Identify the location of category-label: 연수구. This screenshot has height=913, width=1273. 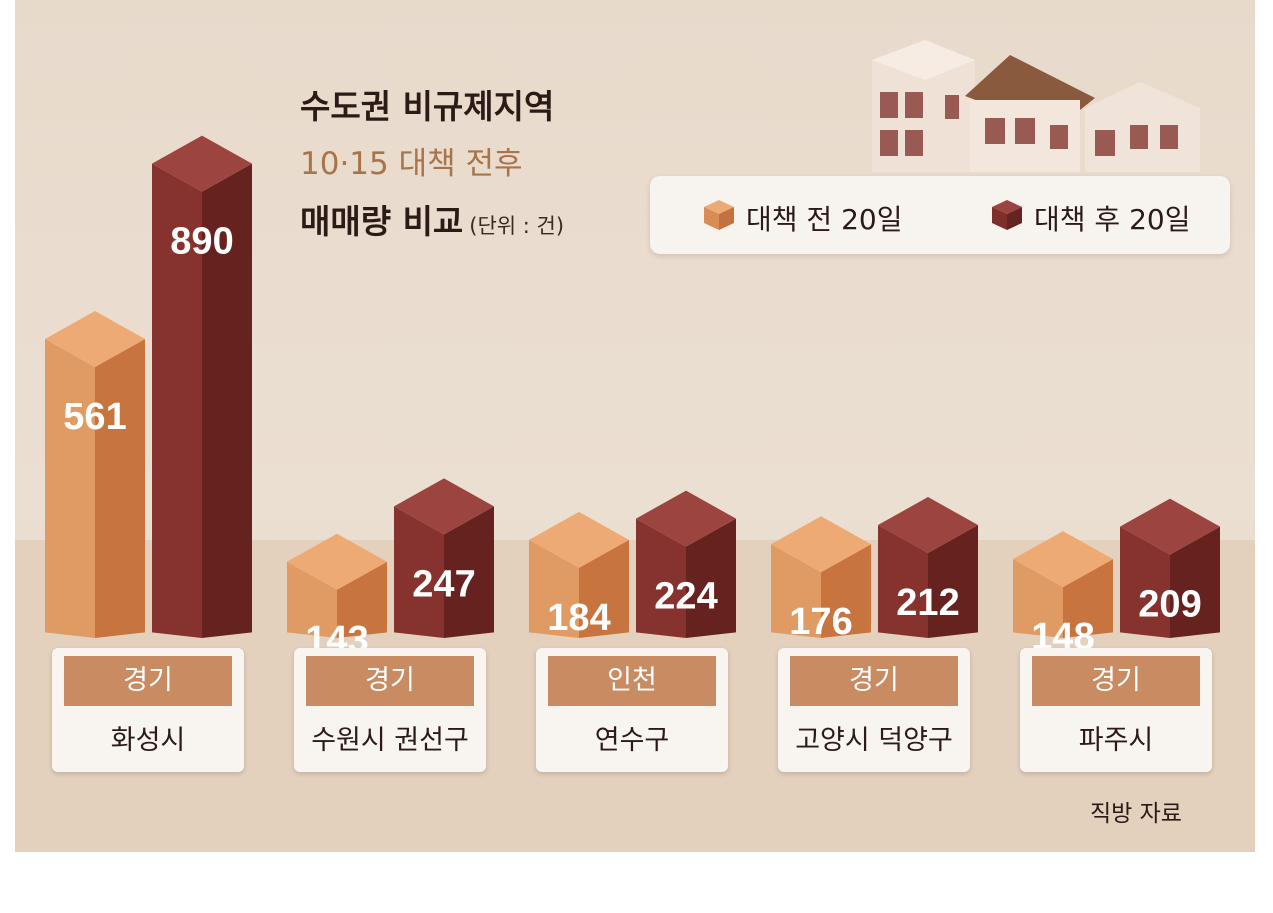
(632, 740).